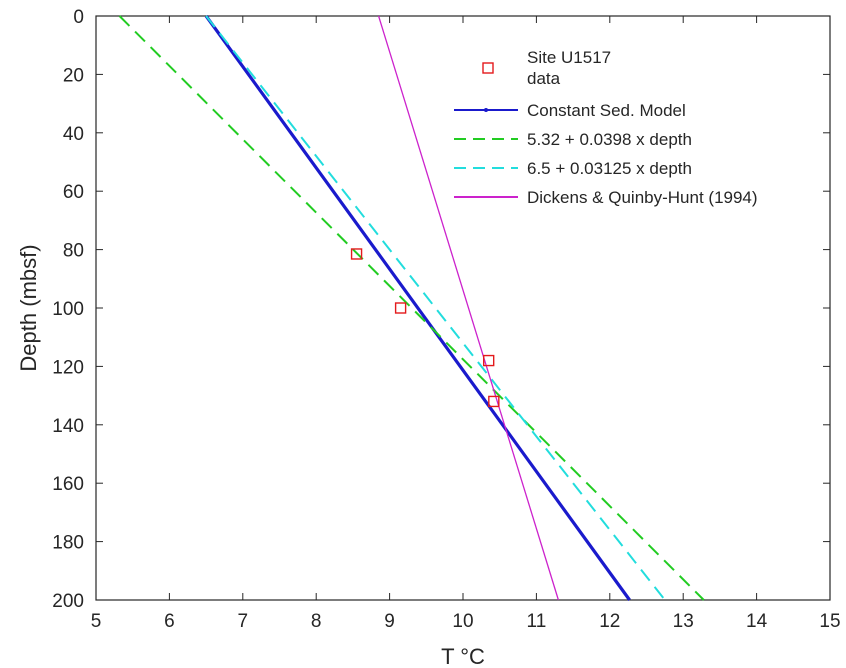  Describe the element at coordinates (544, 78) in the screenshot. I see `legend-label: data` at that location.